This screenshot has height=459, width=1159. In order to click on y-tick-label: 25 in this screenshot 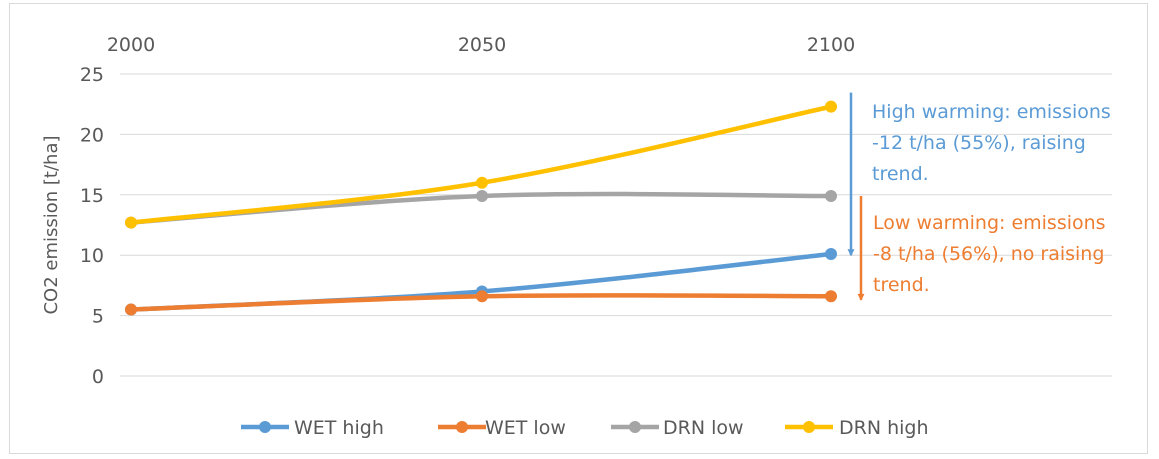, I will do `click(92, 75)`.